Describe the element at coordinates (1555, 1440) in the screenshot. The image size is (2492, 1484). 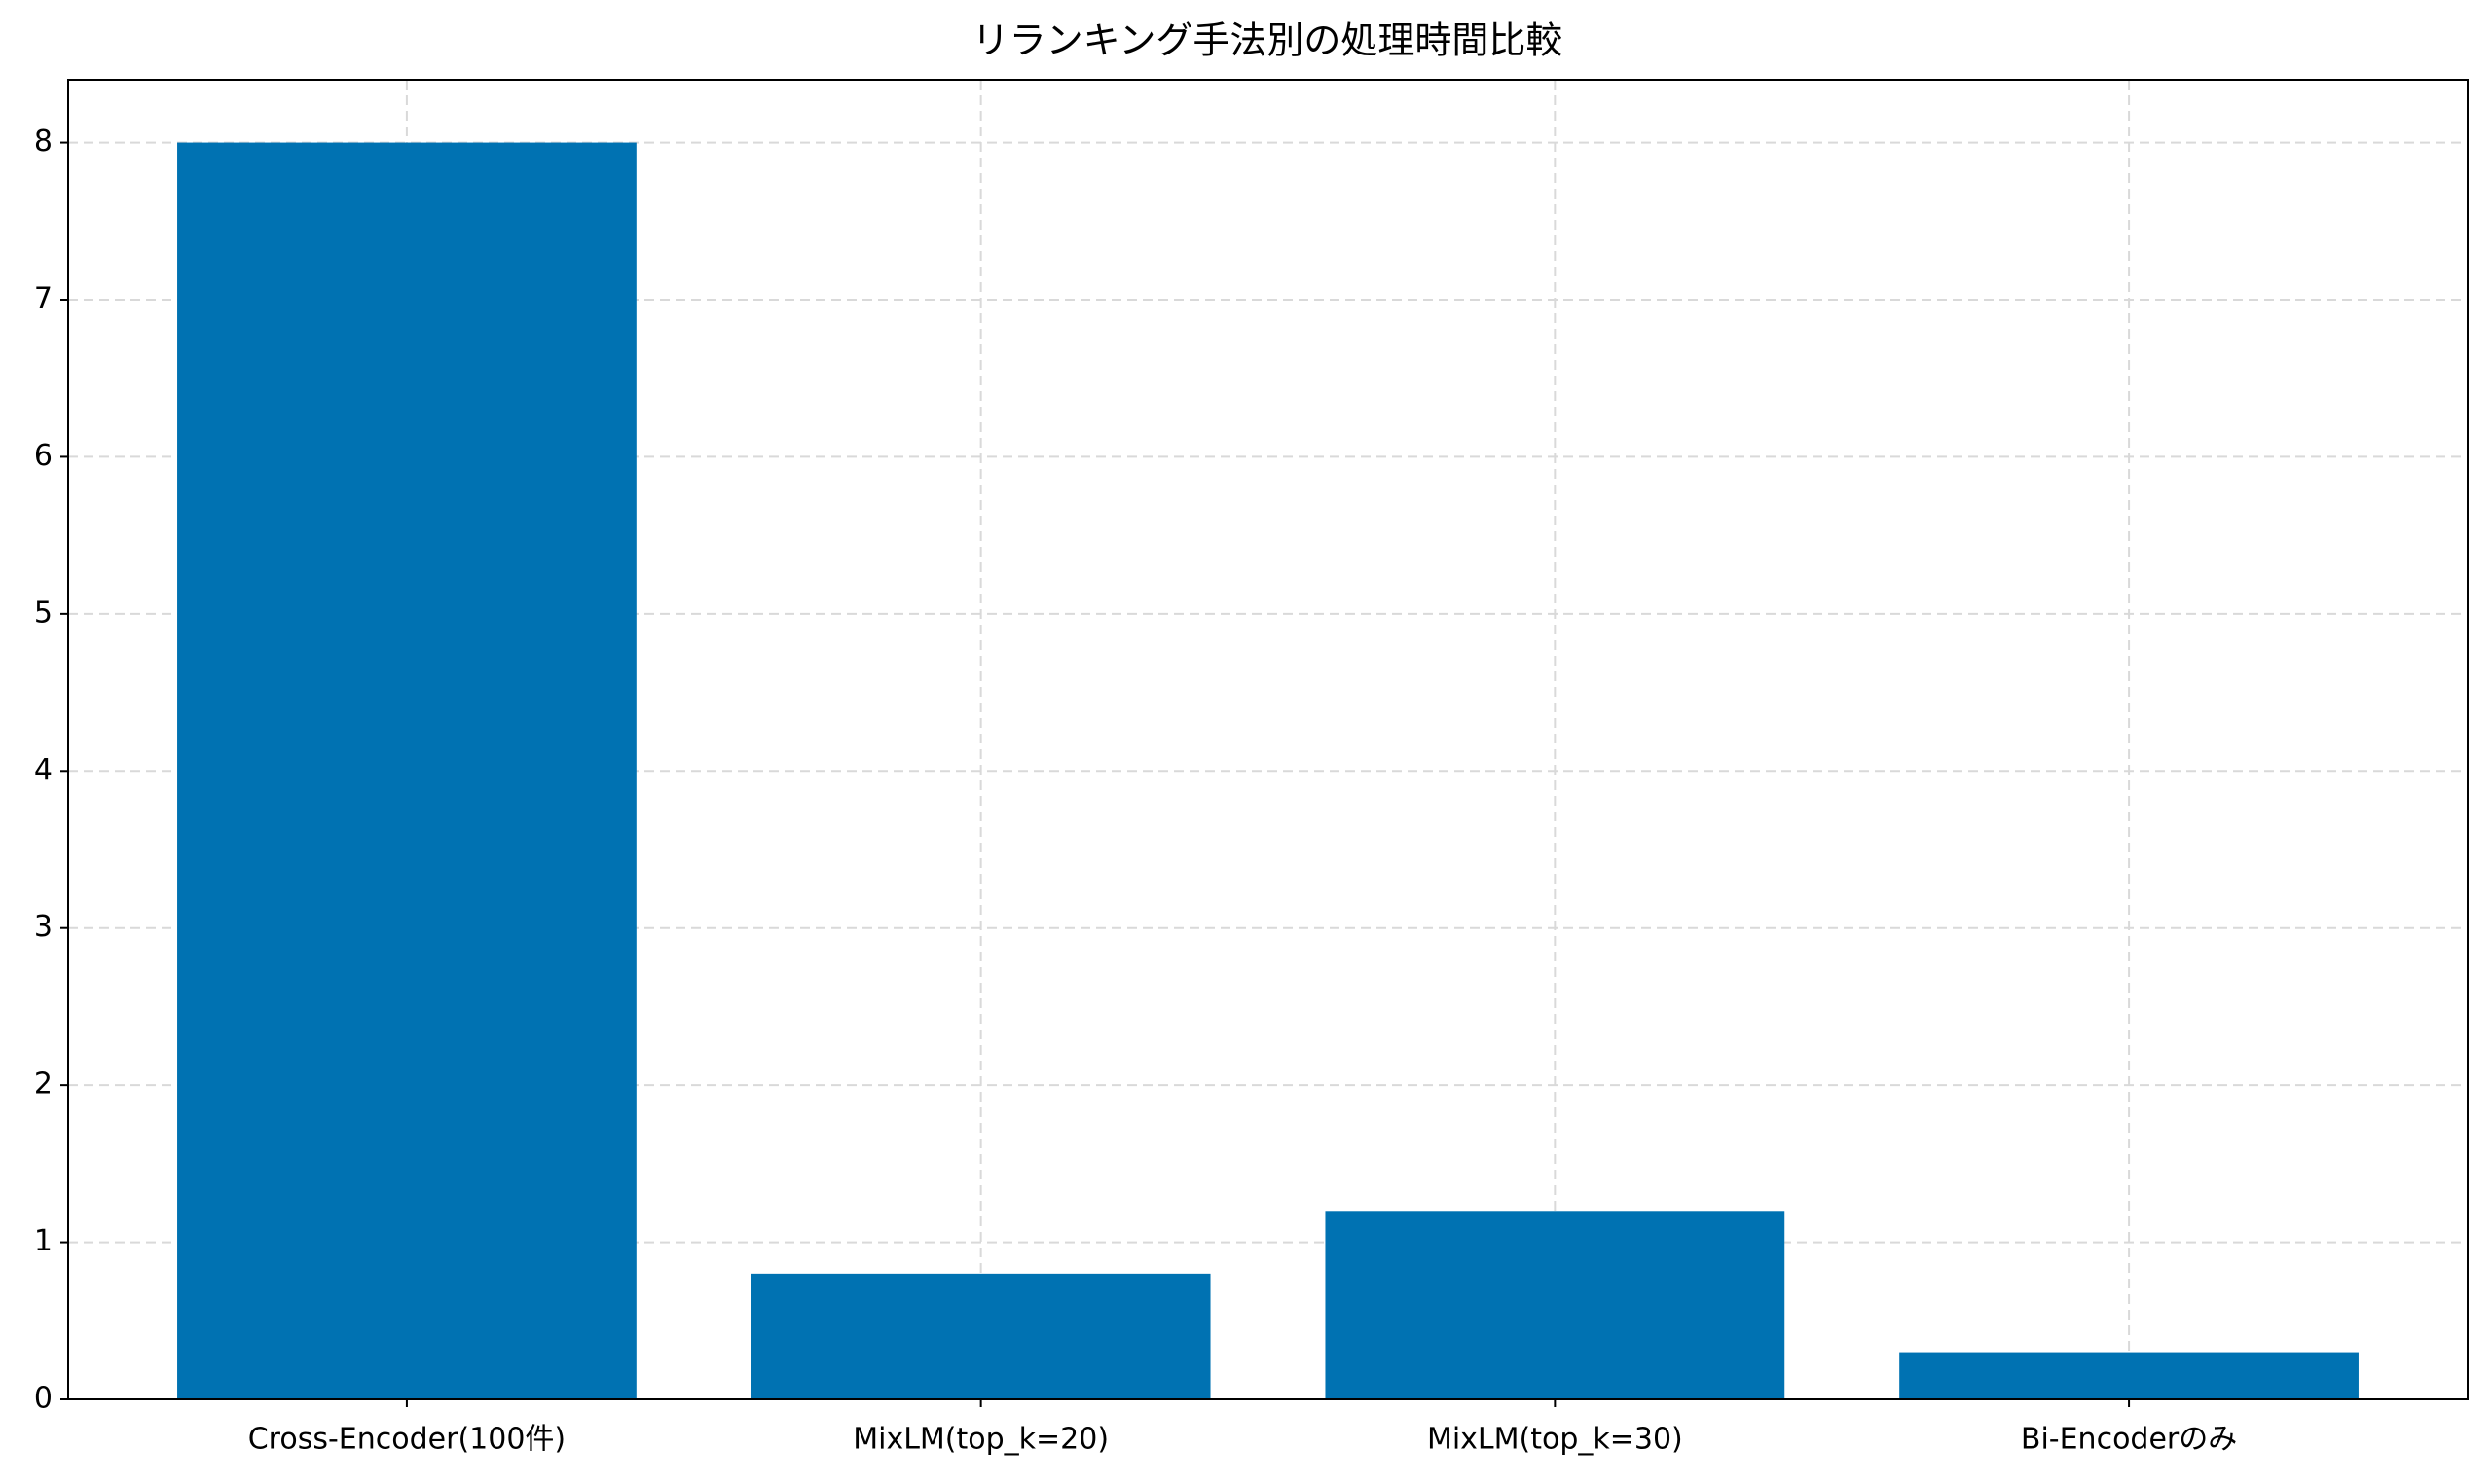
I see `x-tick-label: MixLM(top_k=30)` at that location.